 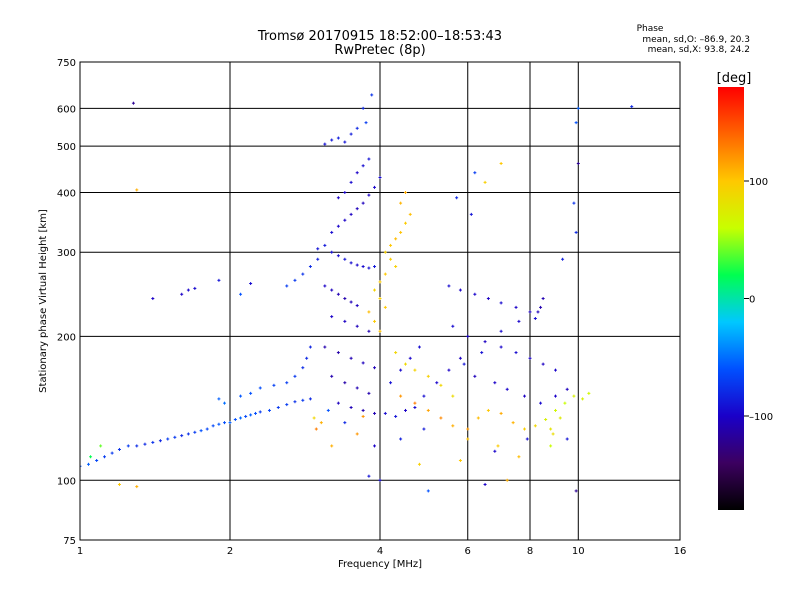 I want to click on y-tick-label: 400, so click(x=66, y=193).